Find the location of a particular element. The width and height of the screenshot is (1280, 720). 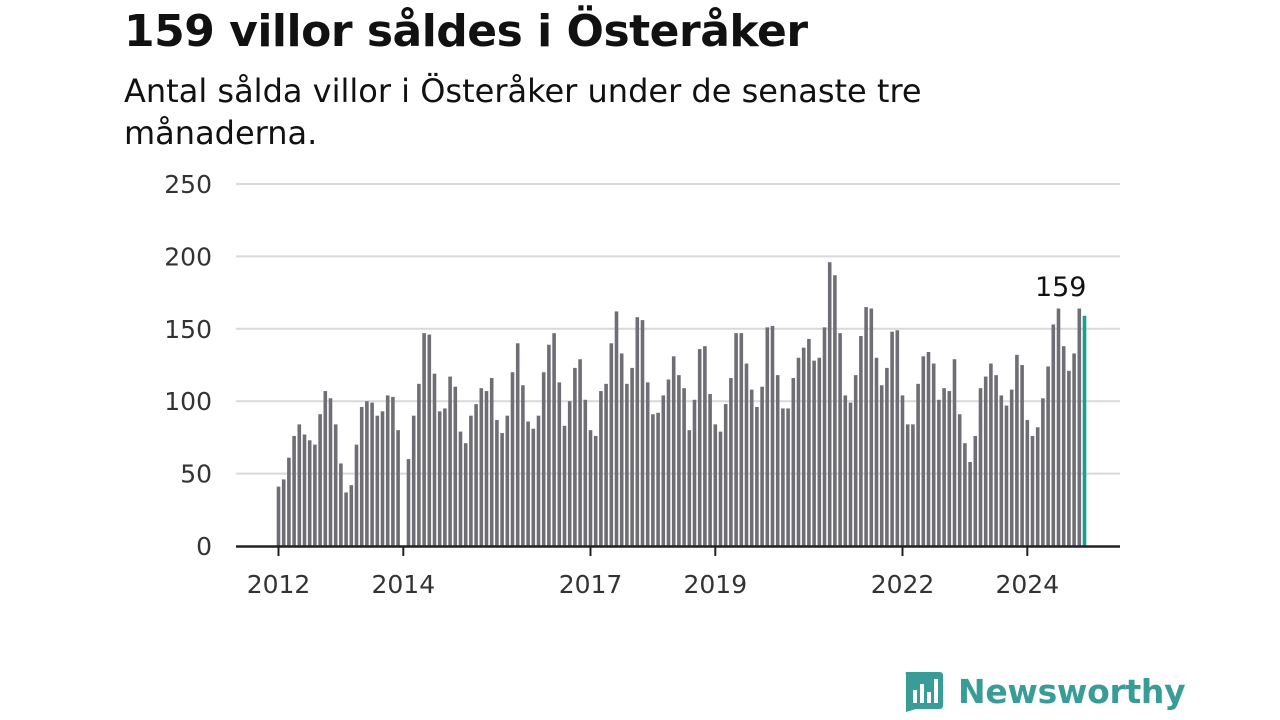

x-tick-label: 2019 is located at coordinates (715, 584).